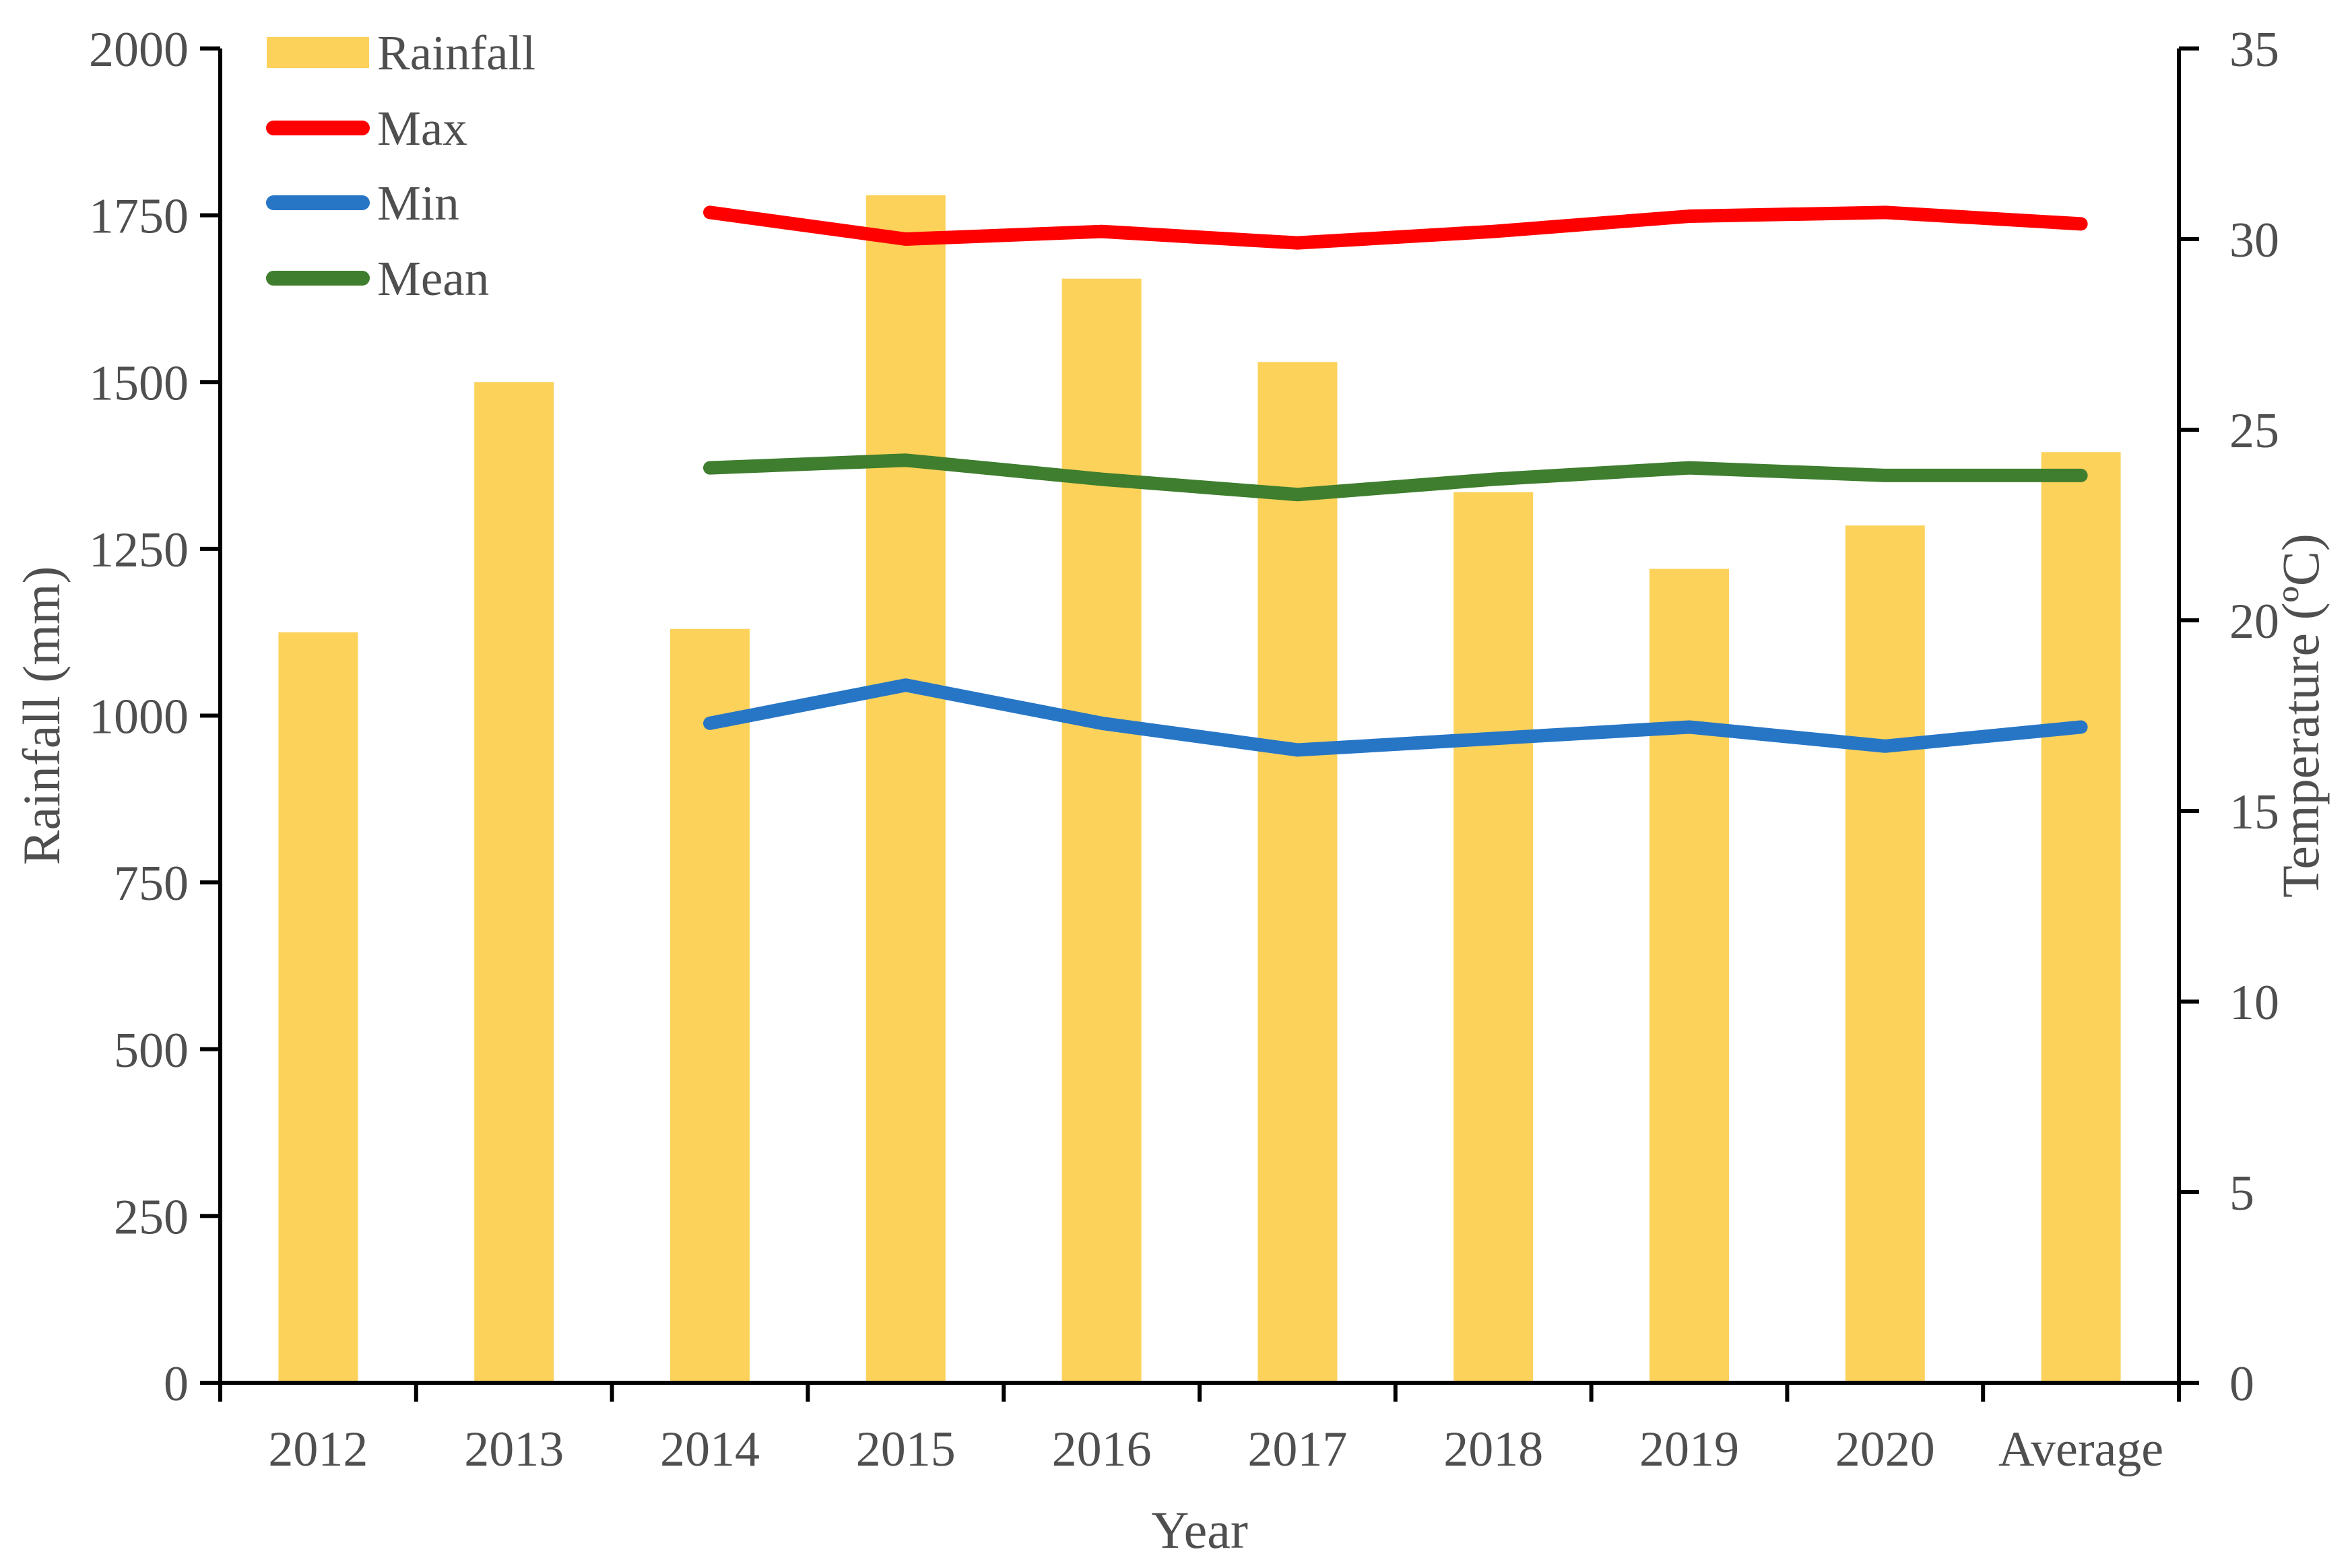  Describe the element at coordinates (514, 1449) in the screenshot. I see `x-axis-tick-label: 2013` at that location.